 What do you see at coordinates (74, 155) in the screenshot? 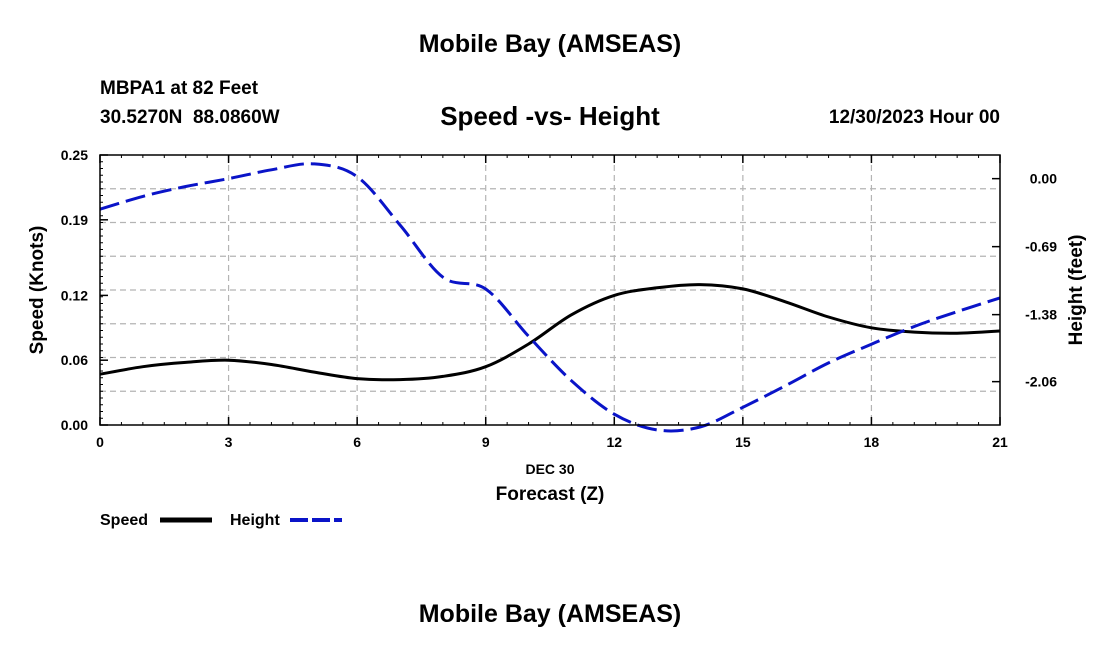
I see `y-left-tick-label: 0.25` at bounding box center [74, 155].